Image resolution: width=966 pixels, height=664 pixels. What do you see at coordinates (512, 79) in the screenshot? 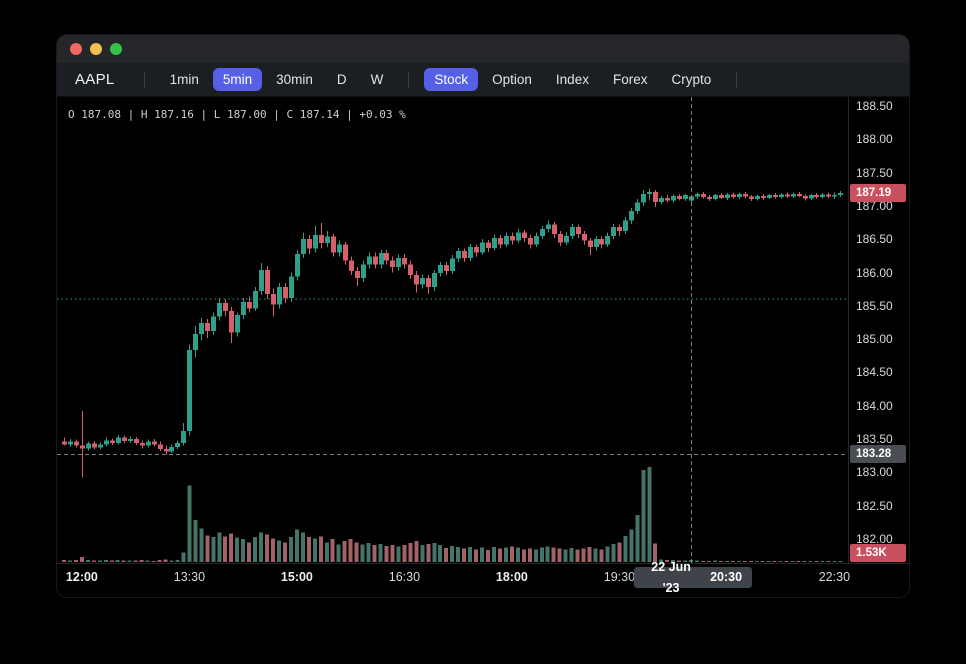
I see `market-tab-option: Option` at bounding box center [512, 79].